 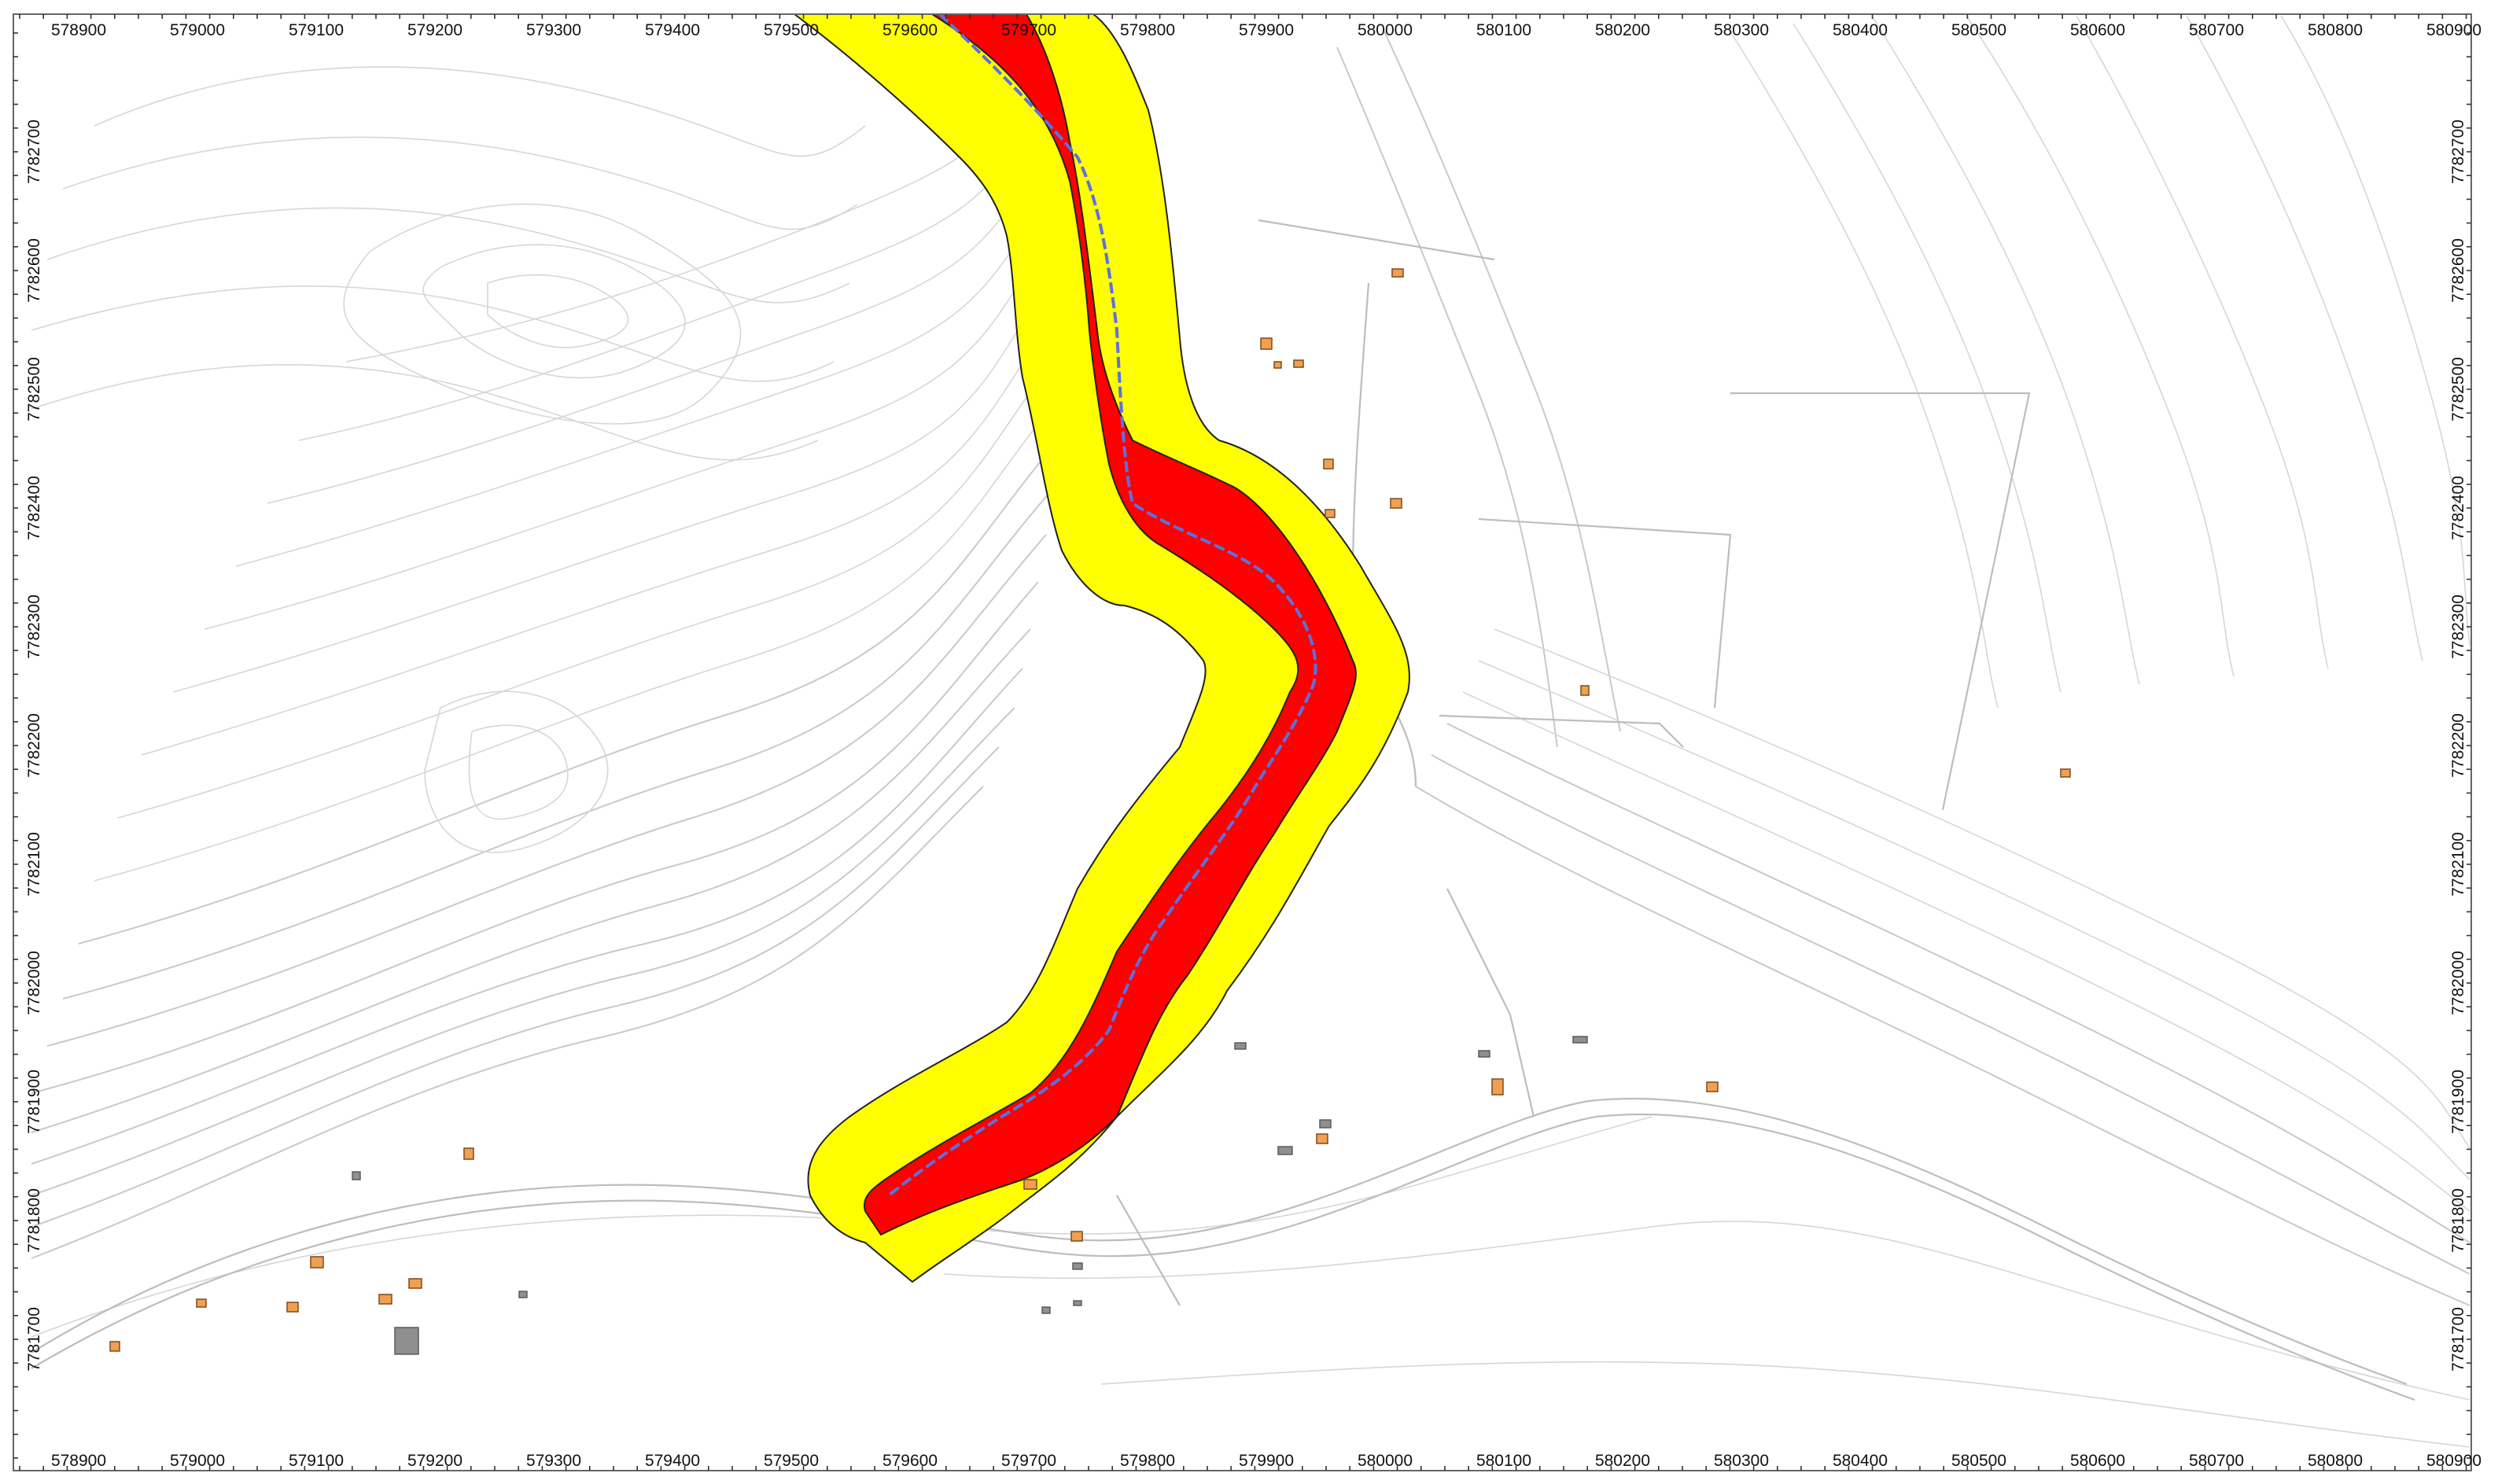 I want to click on x-tick-label: 578900, so click(x=78, y=30).